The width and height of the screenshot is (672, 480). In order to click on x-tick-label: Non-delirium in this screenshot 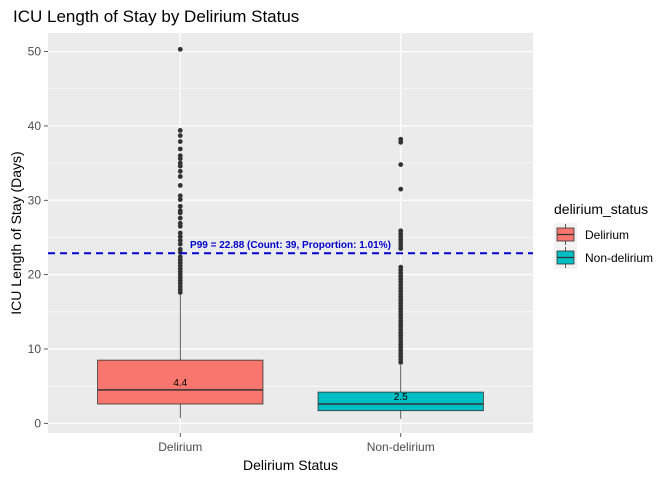, I will do `click(401, 447)`.